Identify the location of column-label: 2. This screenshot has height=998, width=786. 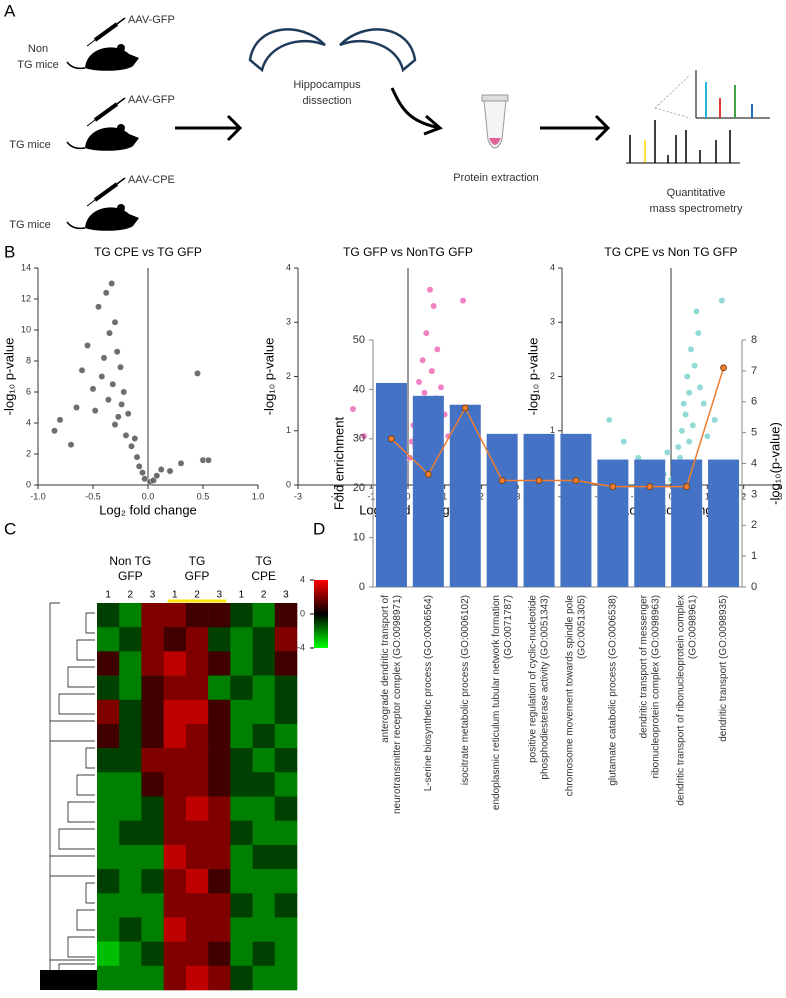
(131, 595).